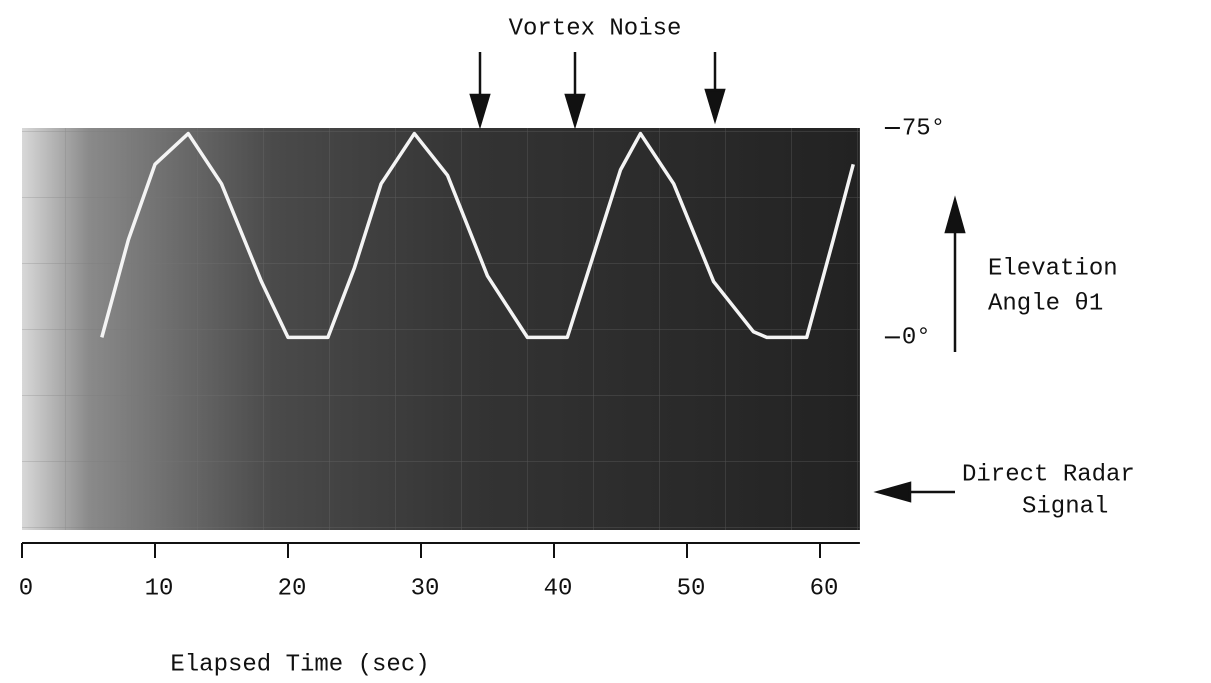 Image resolution: width=1211 pixels, height=683 pixels. I want to click on annotation: Direct Radar, so click(1048, 474).